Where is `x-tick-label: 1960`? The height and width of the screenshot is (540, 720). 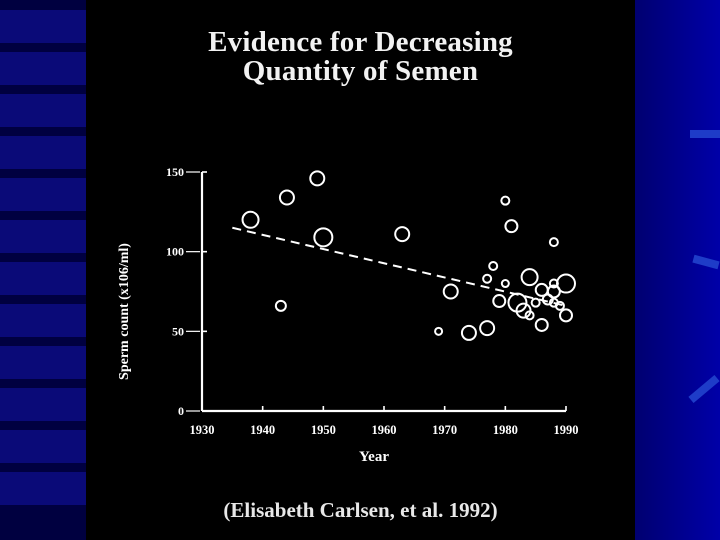 x-tick-label: 1960 is located at coordinates (384, 430).